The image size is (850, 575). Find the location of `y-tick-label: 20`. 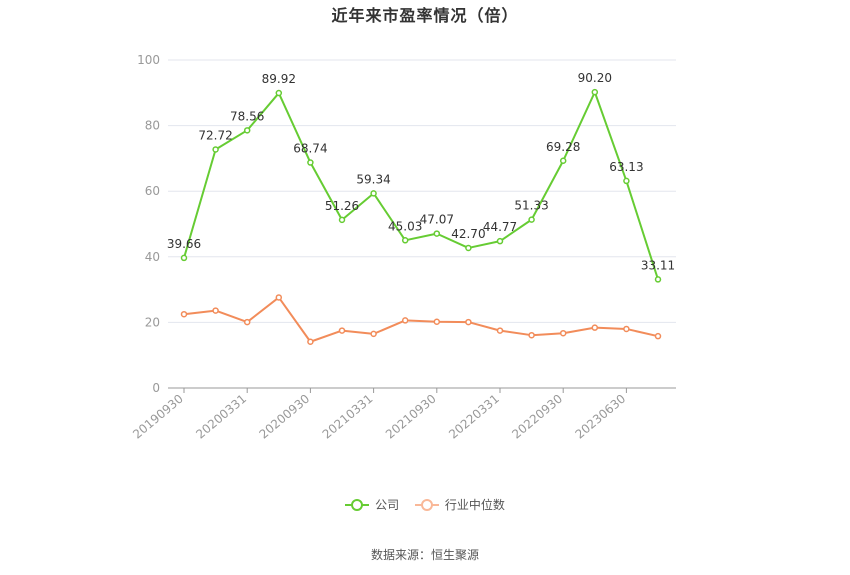

y-tick-label: 20 is located at coordinates (152, 322).